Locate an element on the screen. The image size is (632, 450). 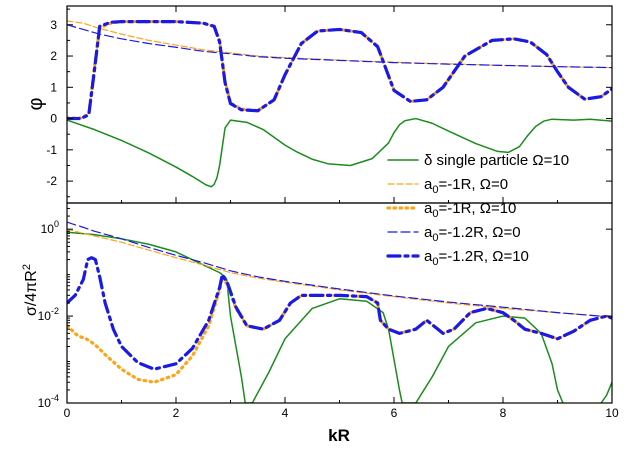
legend-label: a0=-1R, Ω=10 is located at coordinates (470, 210).